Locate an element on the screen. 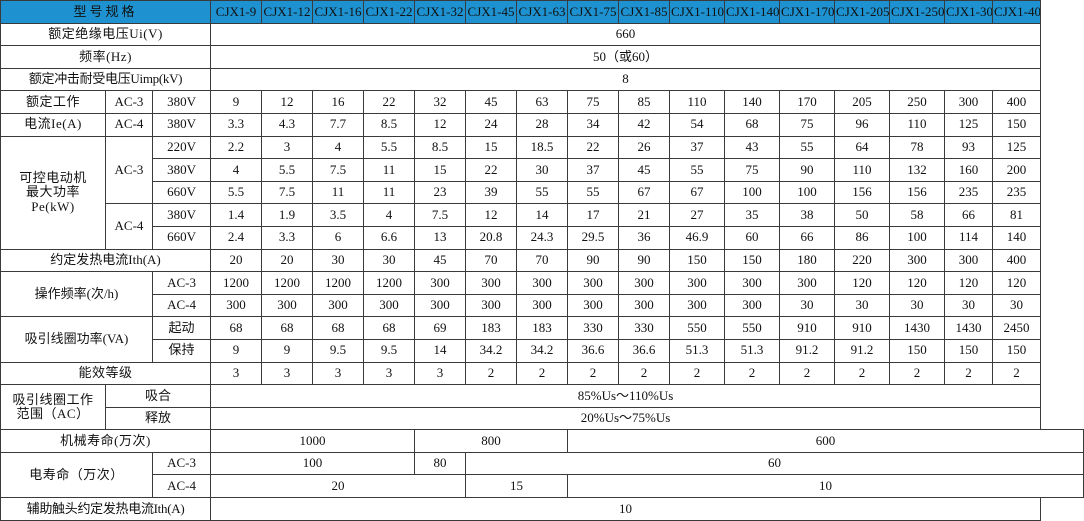  aux-thermal-current-label: 辅助触头约定发热电流Ith(A) is located at coordinates (106, 509).